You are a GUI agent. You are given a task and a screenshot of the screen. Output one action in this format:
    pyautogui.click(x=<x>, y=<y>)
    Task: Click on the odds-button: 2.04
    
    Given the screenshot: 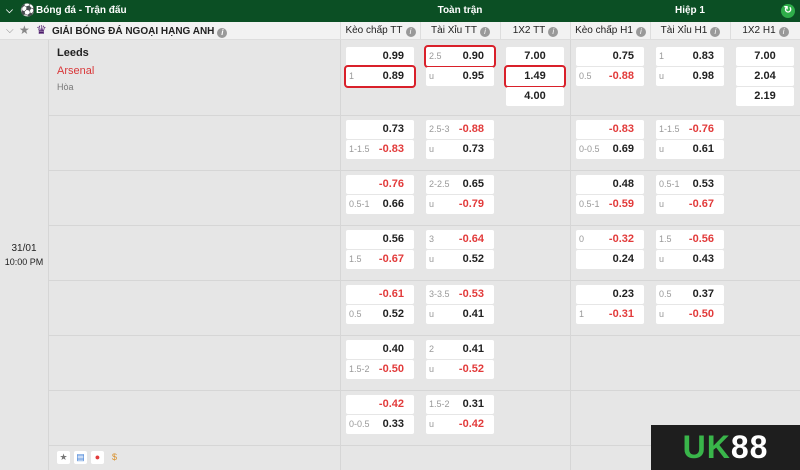 What is the action you would take?
    pyautogui.click(x=765, y=76)
    